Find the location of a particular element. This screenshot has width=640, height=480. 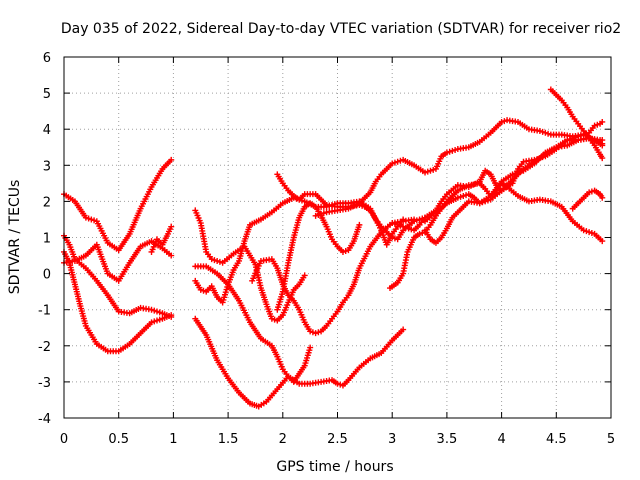

y-tick-label: 2 is located at coordinates (47, 202).